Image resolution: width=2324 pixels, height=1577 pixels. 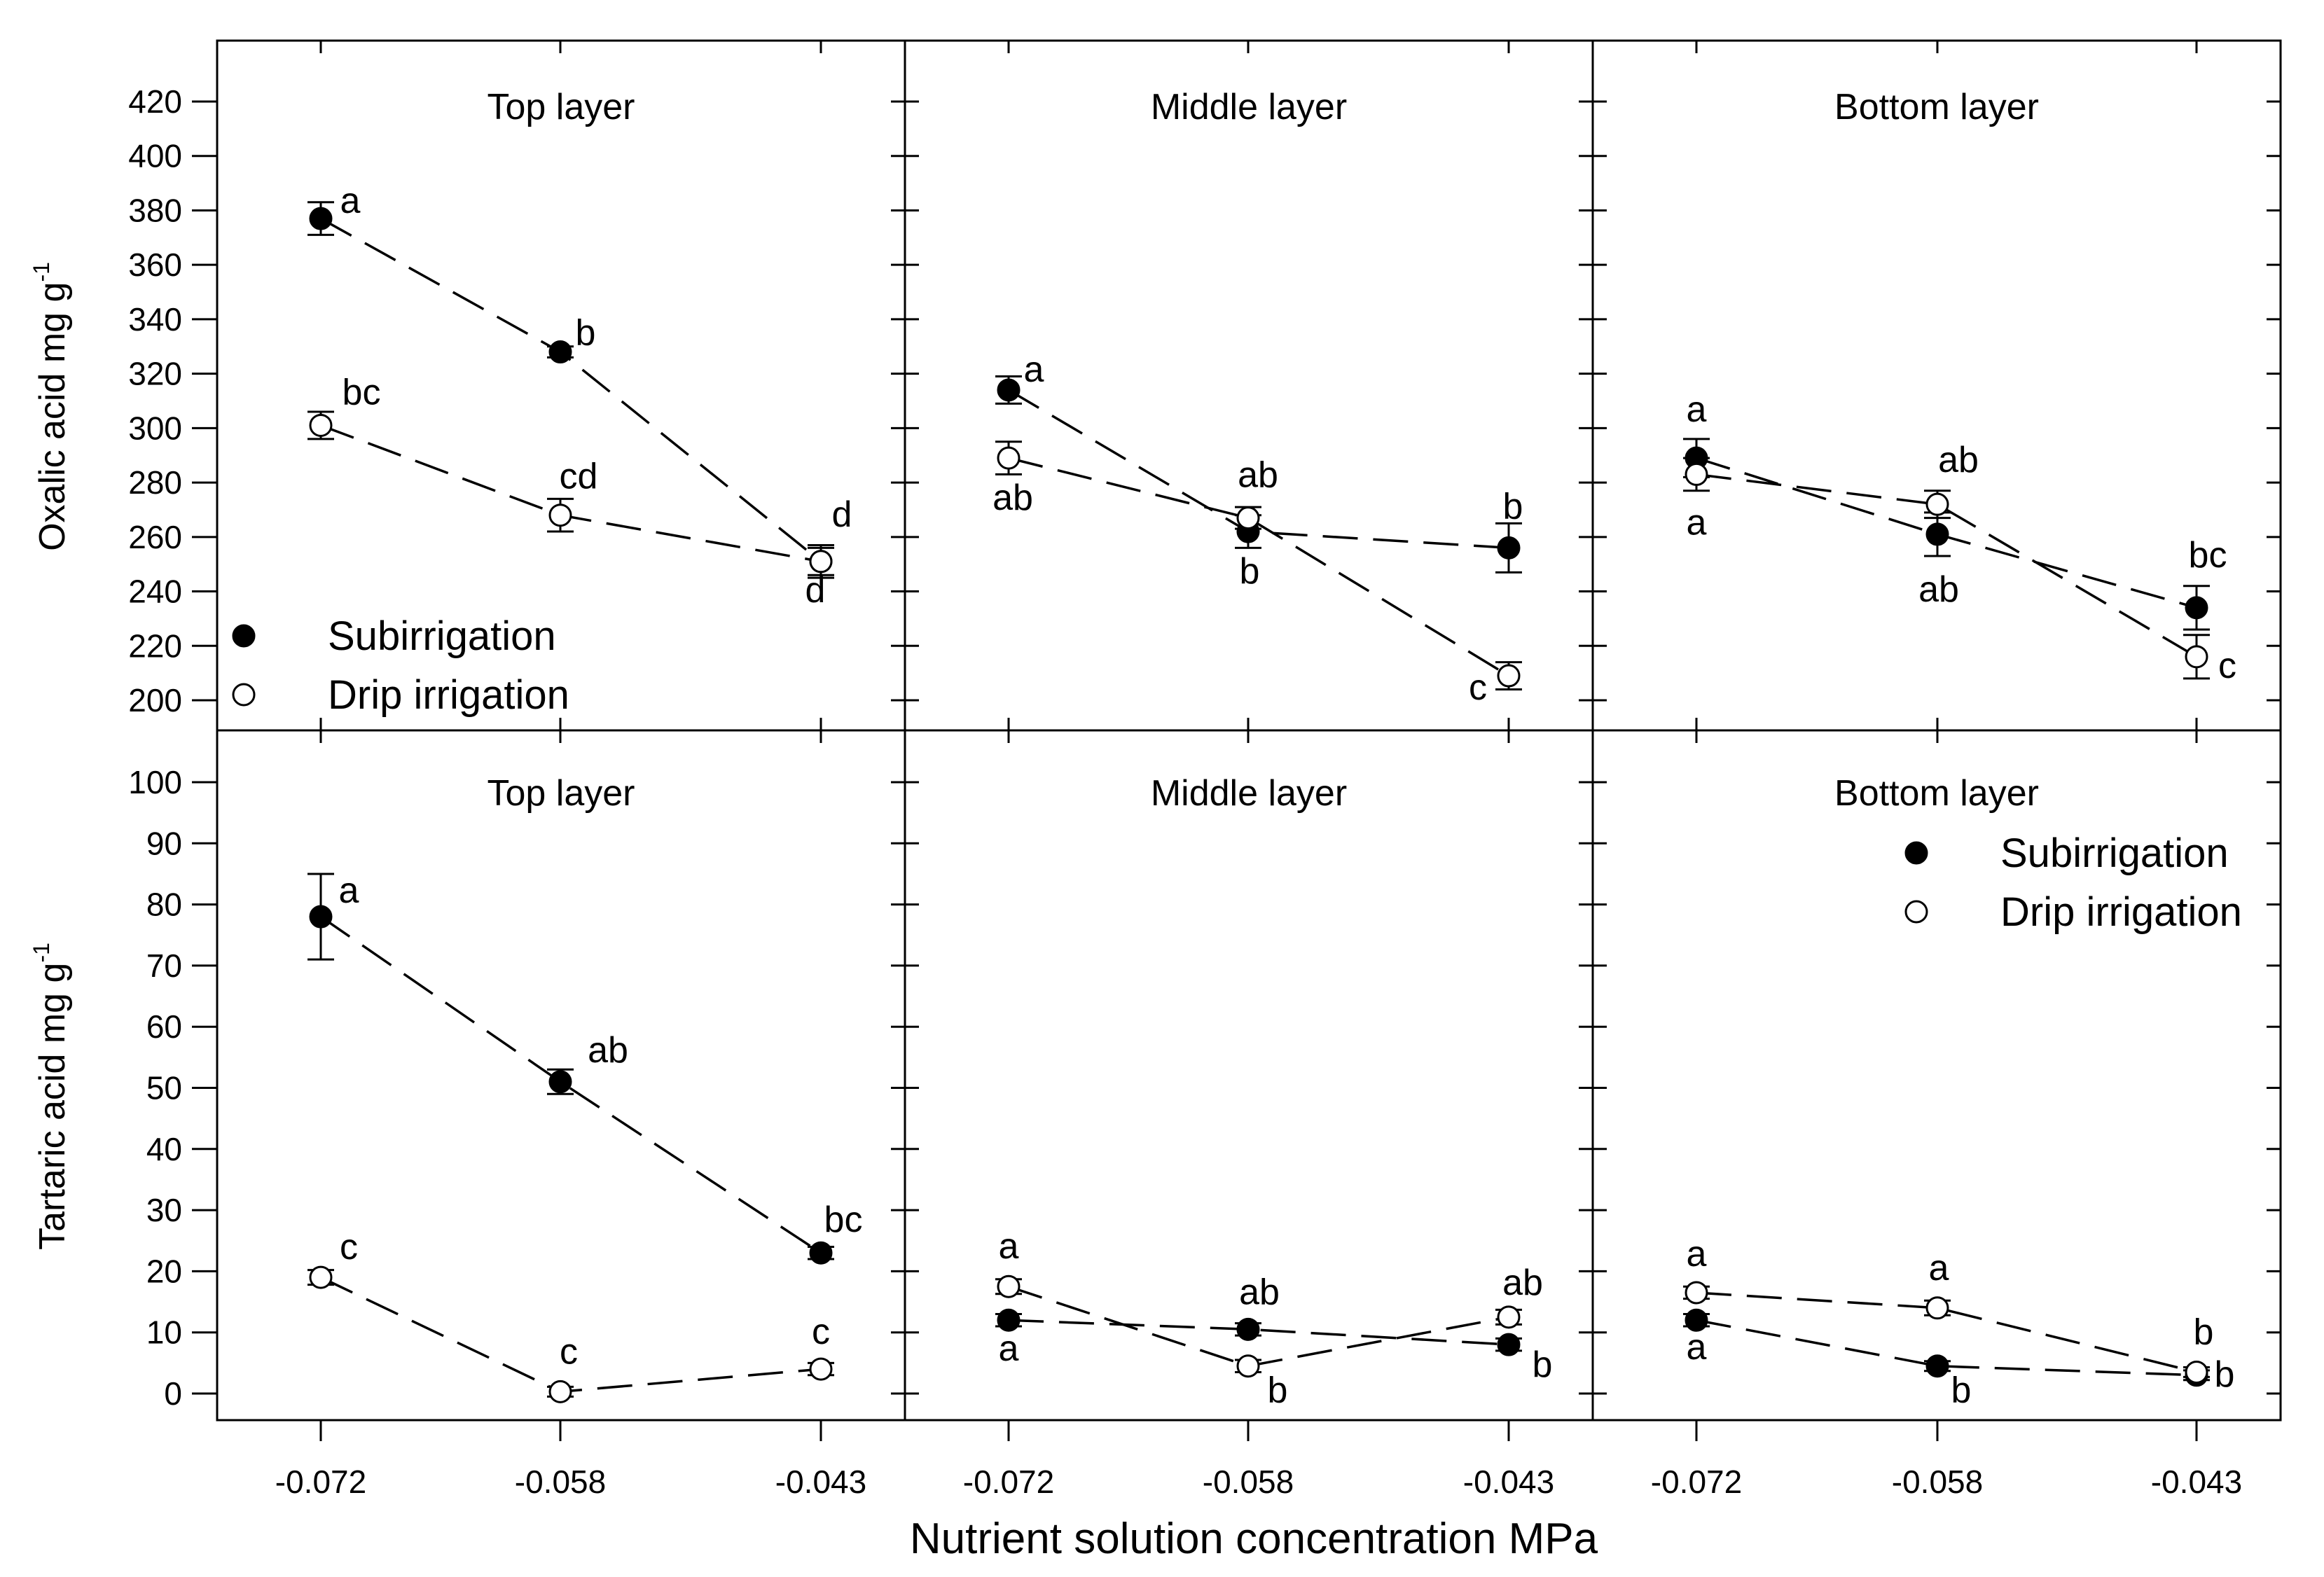 I want to click on y-tick-label: 260, so click(x=155, y=537).